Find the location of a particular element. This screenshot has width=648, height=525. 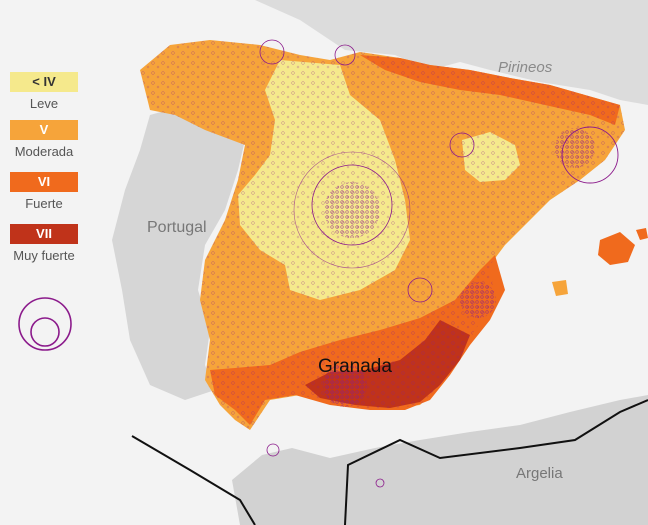

place-label-granada: Granada is located at coordinates (355, 366).